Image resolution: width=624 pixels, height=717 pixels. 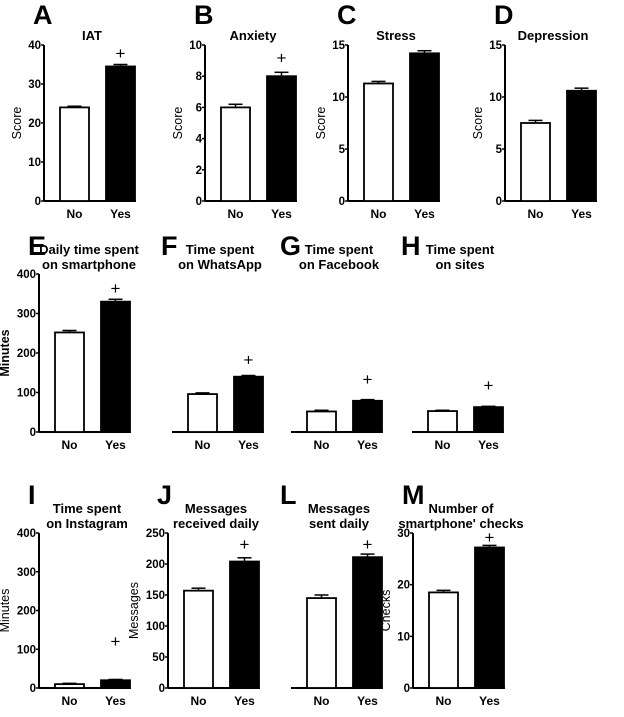 What do you see at coordinates (155, 596) in the screenshot?
I see `y-tick-label: 150` at bounding box center [155, 596].